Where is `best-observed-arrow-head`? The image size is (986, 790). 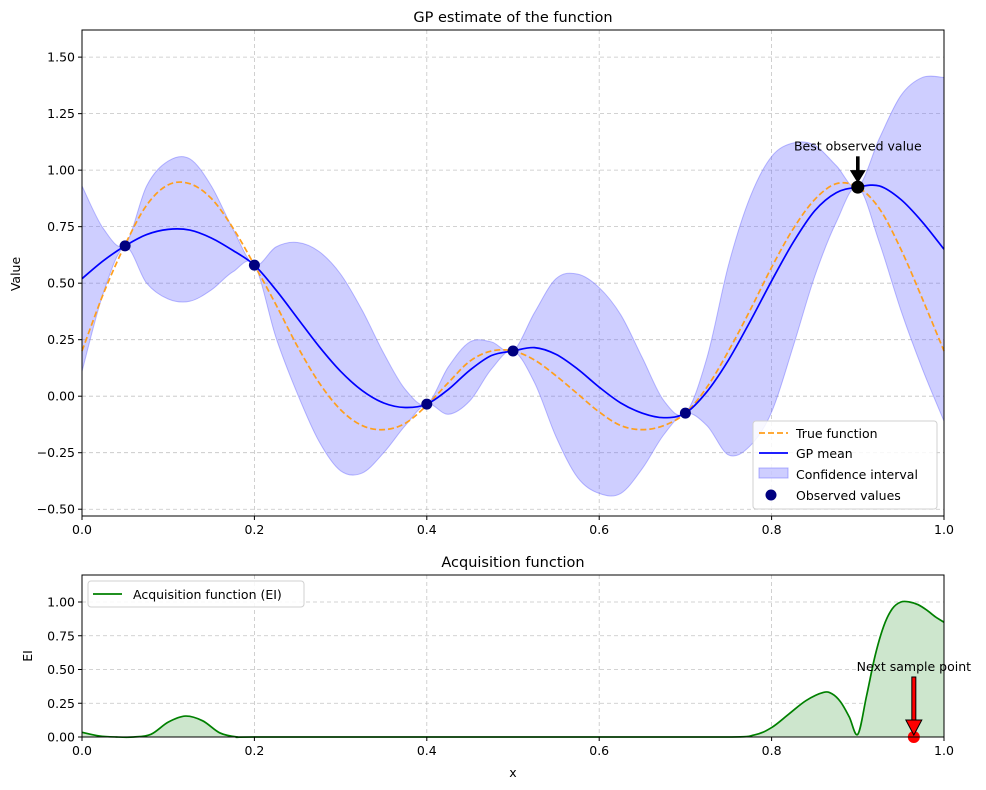 best-observed-arrow-head is located at coordinates (857, 177).